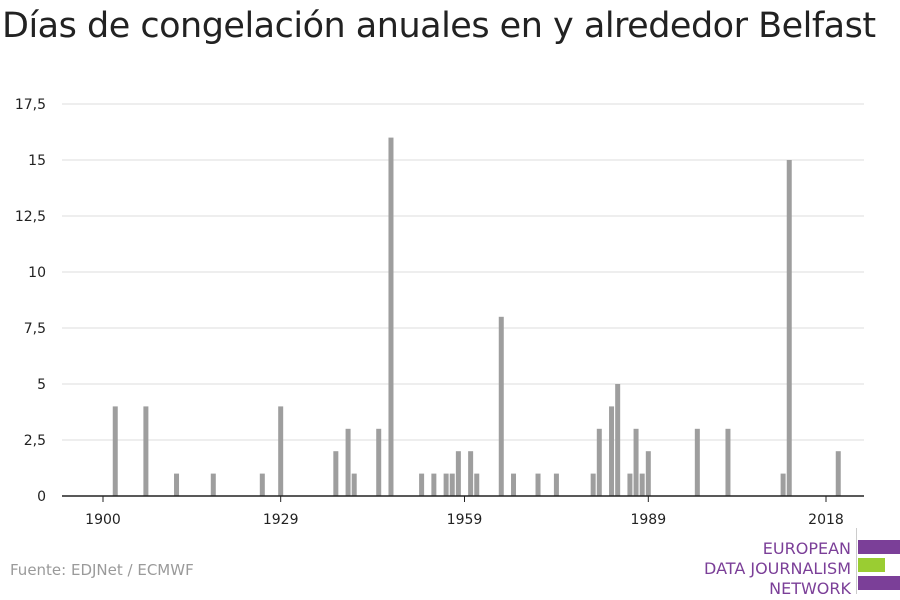 The width and height of the screenshot is (900, 600). Describe the element at coordinates (37, 273) in the screenshot. I see `y-tick-label: 10` at that location.